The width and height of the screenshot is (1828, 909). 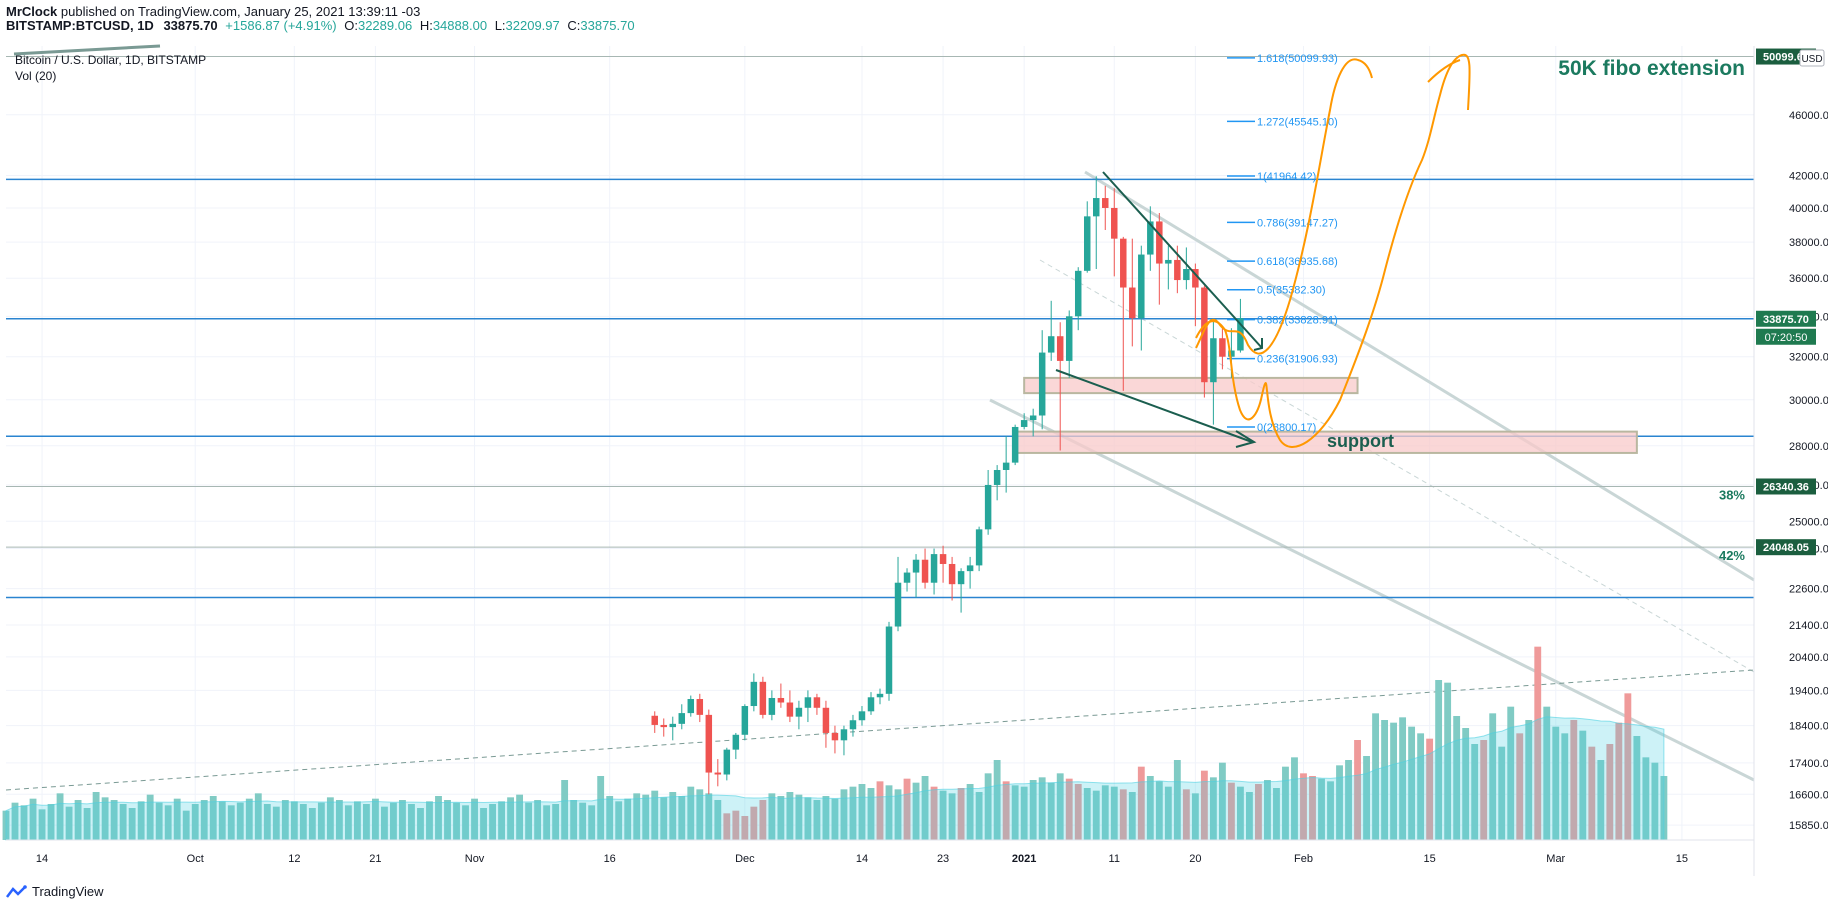 I want to click on currency-label: USD, so click(x=1811, y=59).